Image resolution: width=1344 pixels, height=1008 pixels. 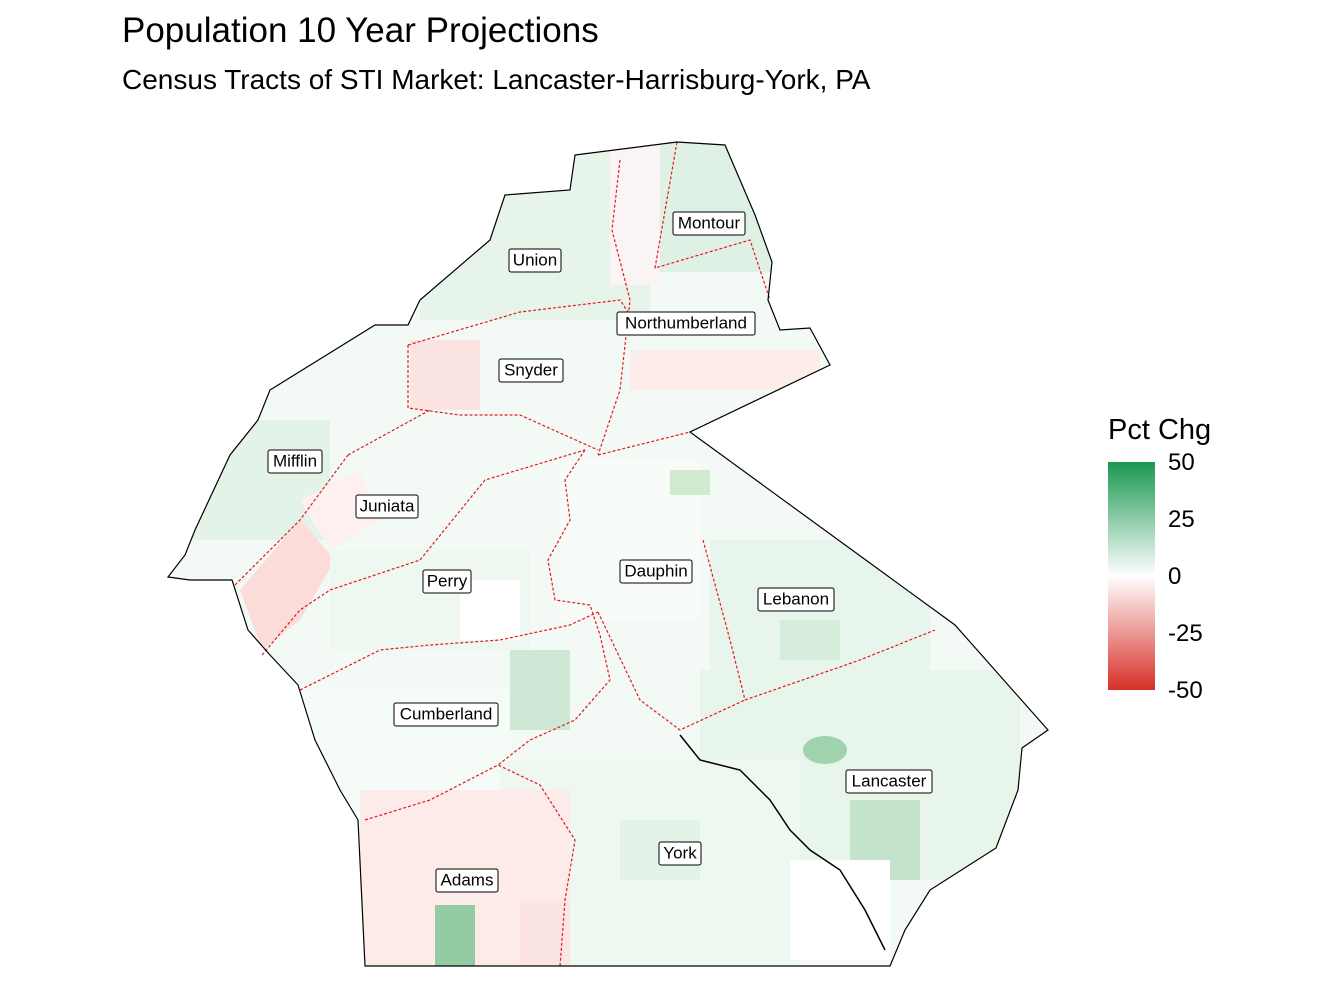 I want to click on svg-text: Lebanon, so click(x=796, y=598).